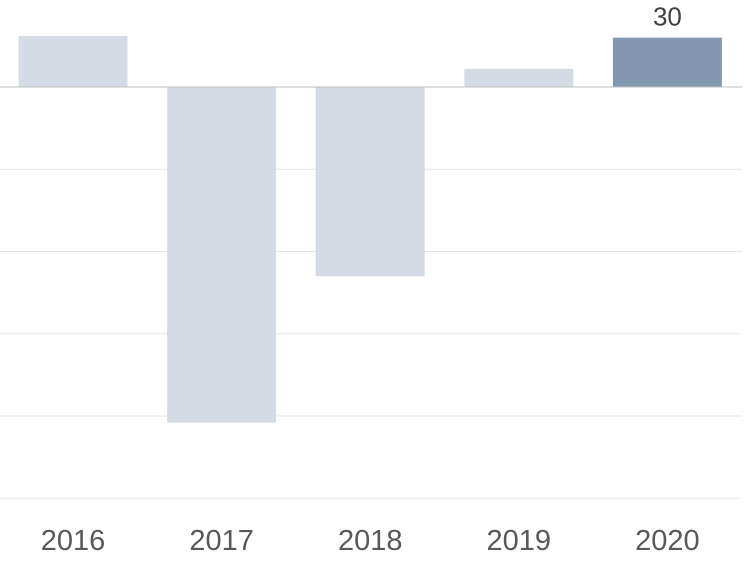 Image resolution: width=756 pixels, height=567 pixels. I want to click on data-labels: 30, so click(667, 17).